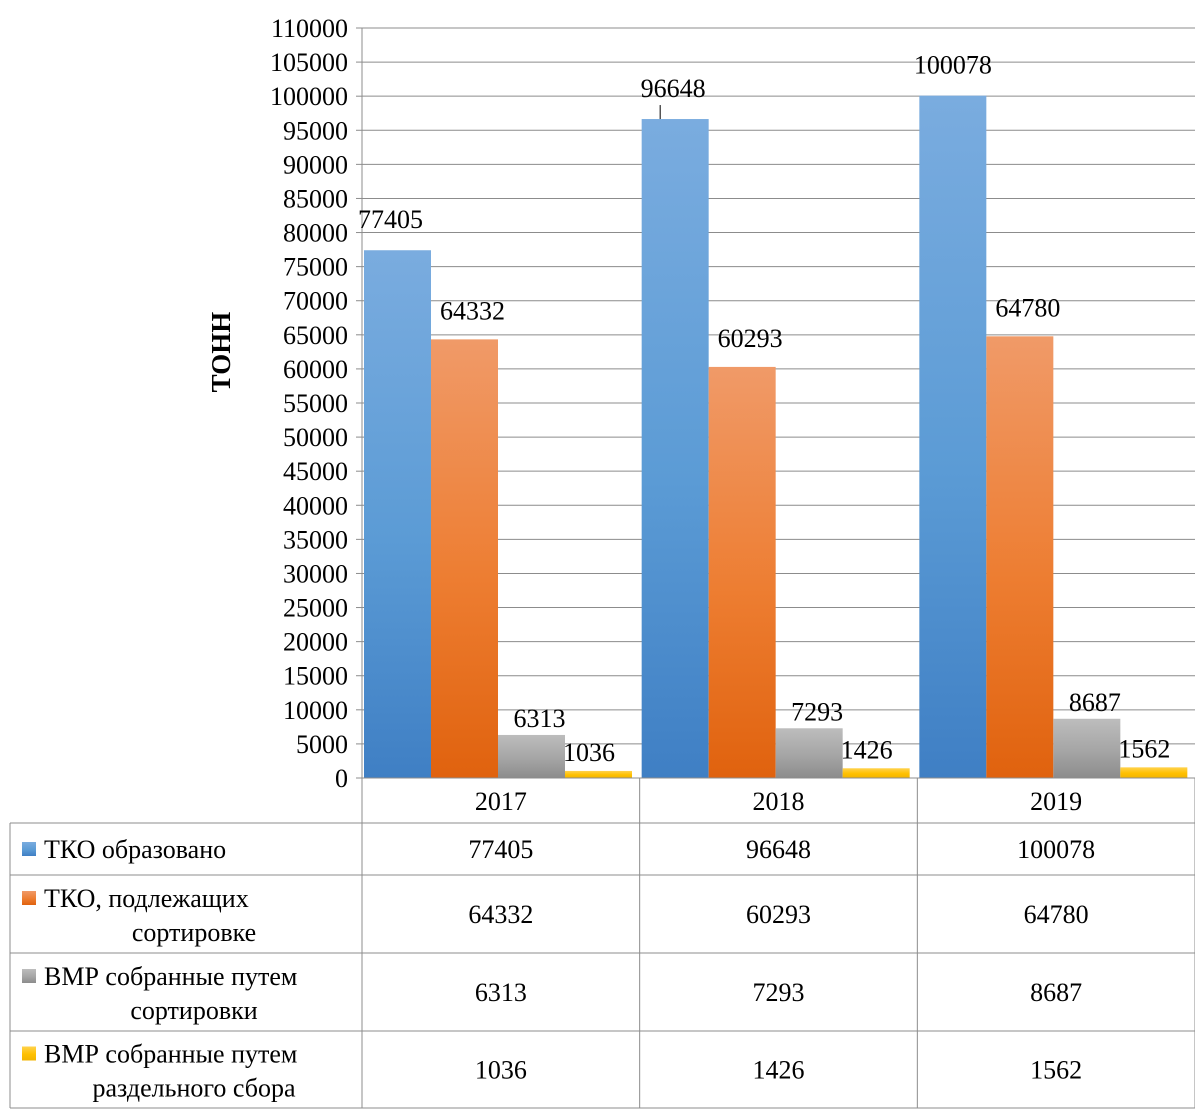 The image size is (1195, 1110). What do you see at coordinates (322, 744) in the screenshot?
I see `y-tick-label: 5000` at bounding box center [322, 744].